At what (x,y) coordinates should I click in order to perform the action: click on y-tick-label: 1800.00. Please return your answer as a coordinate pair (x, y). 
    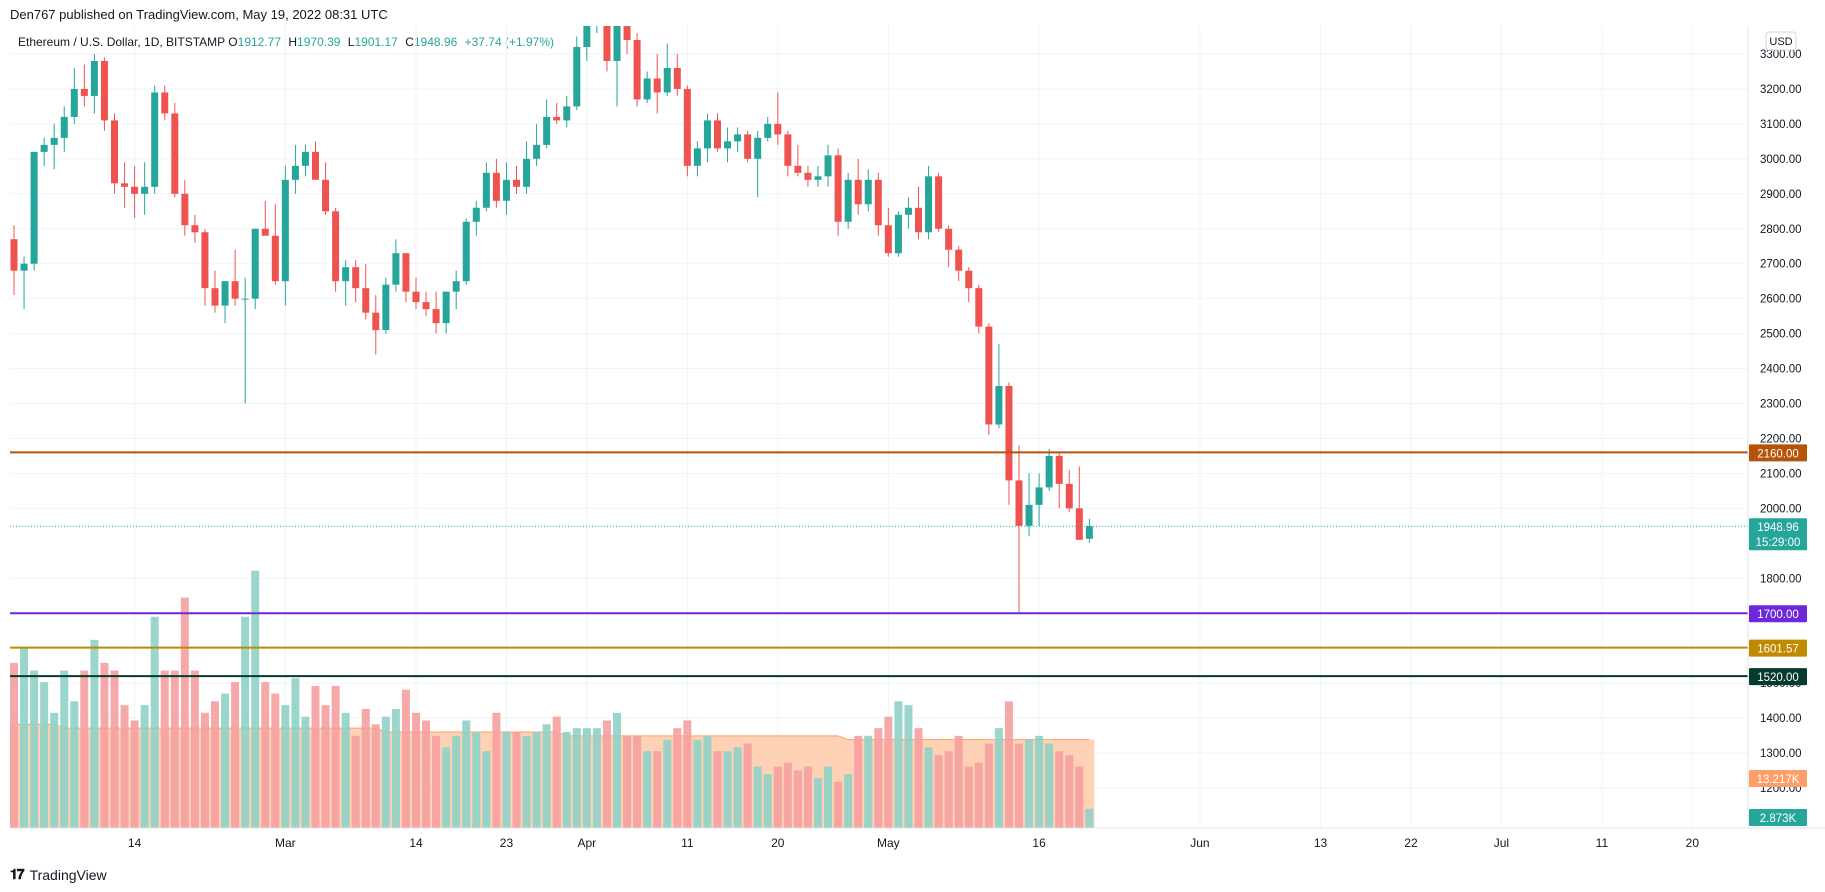
    Looking at the image, I should click on (1781, 579).